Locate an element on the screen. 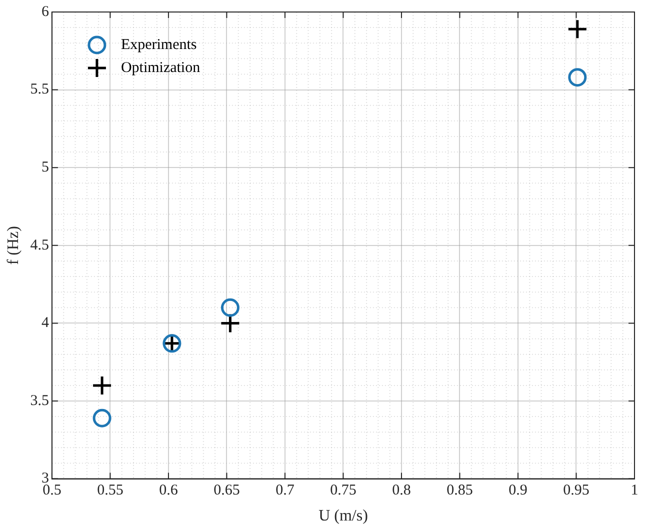 The height and width of the screenshot is (530, 646). x-tick-label: 0.65 is located at coordinates (227, 490).